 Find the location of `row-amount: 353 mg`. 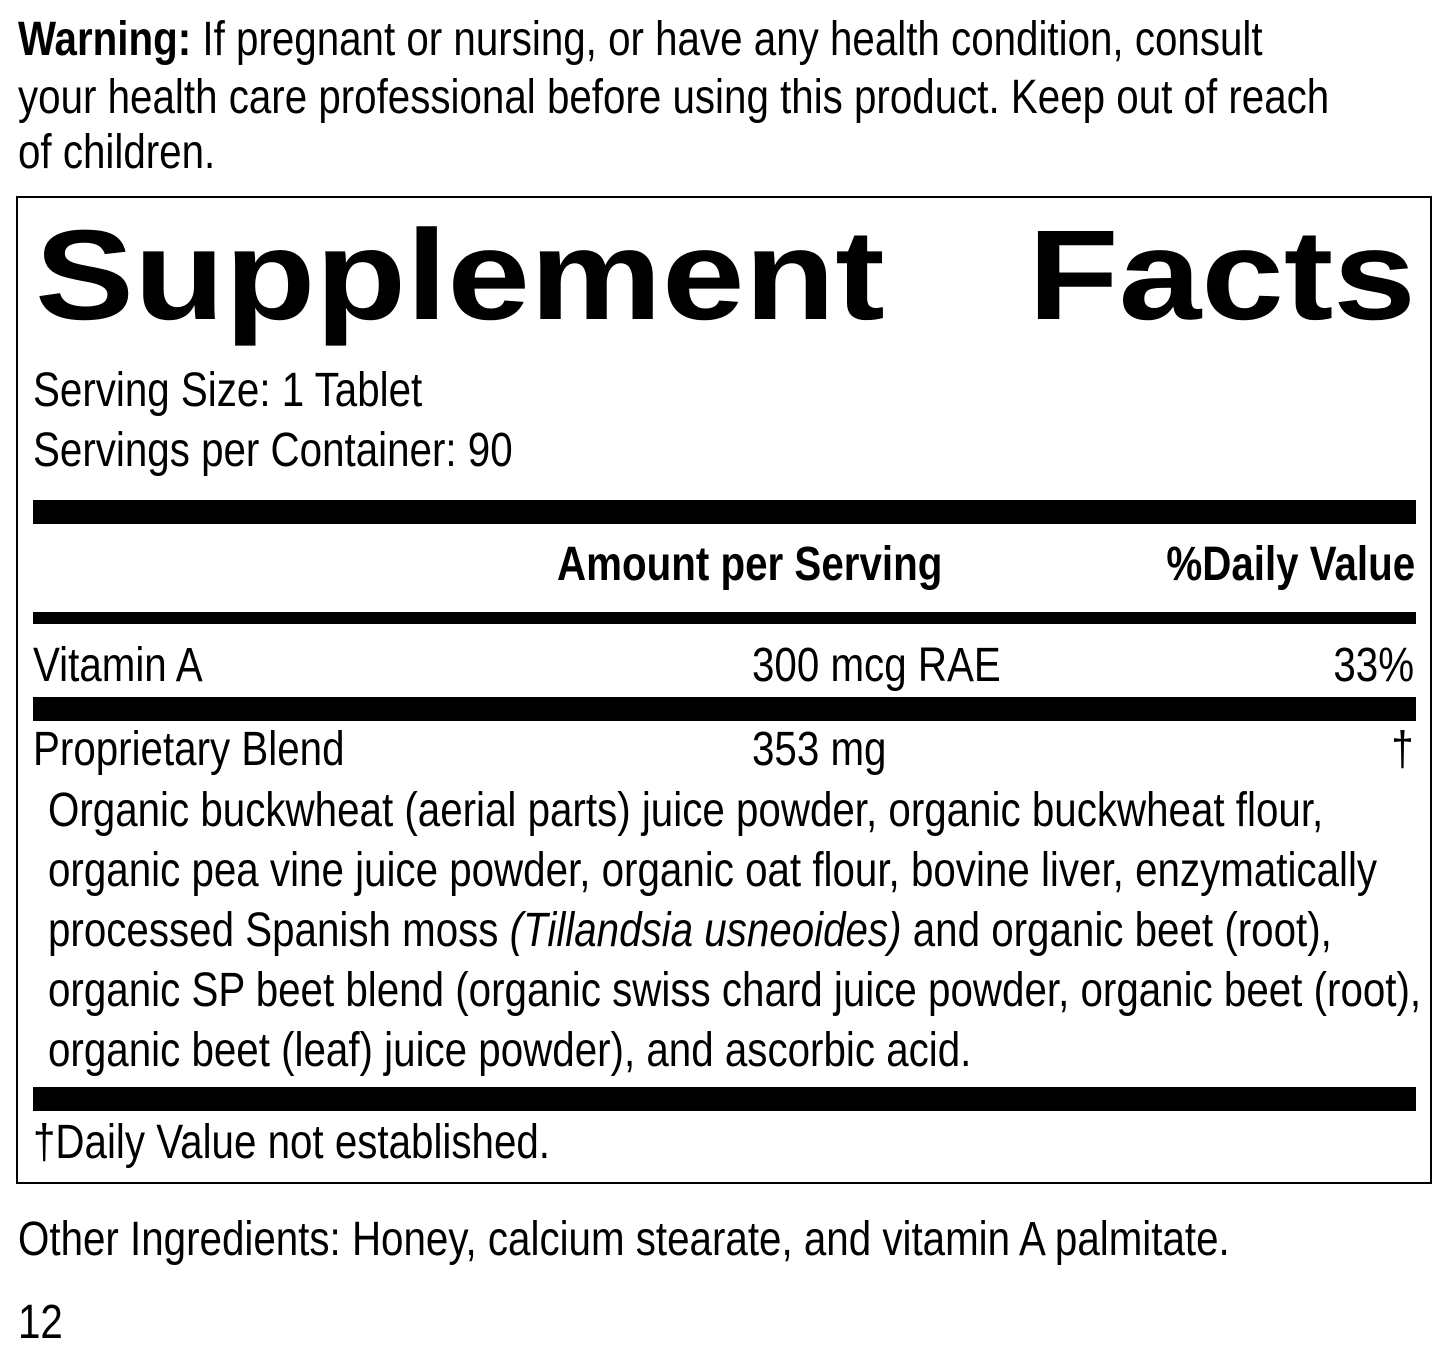

row-amount: 353 mg is located at coordinates (819, 749).